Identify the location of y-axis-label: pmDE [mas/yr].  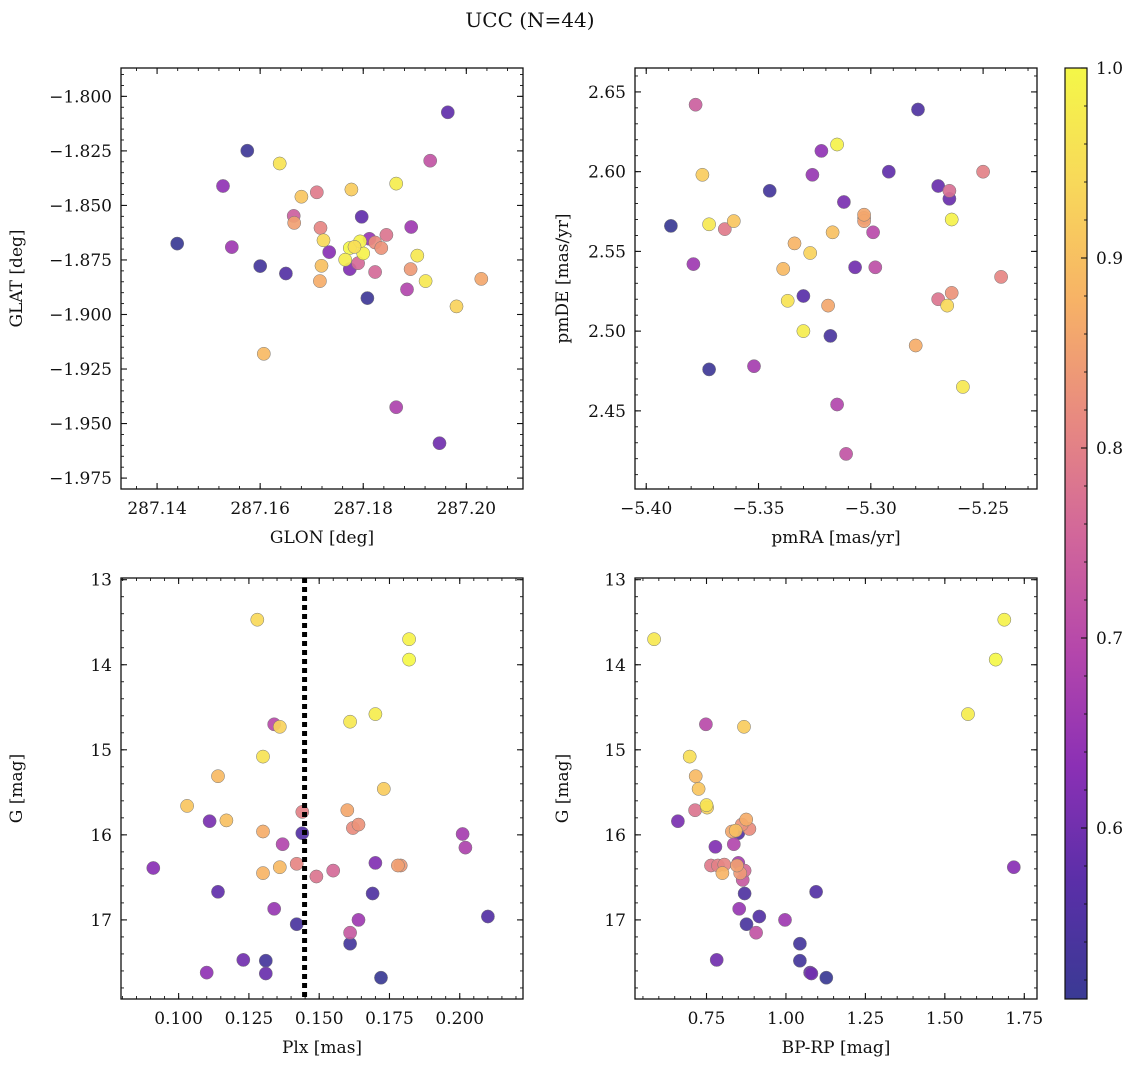
(563, 278).